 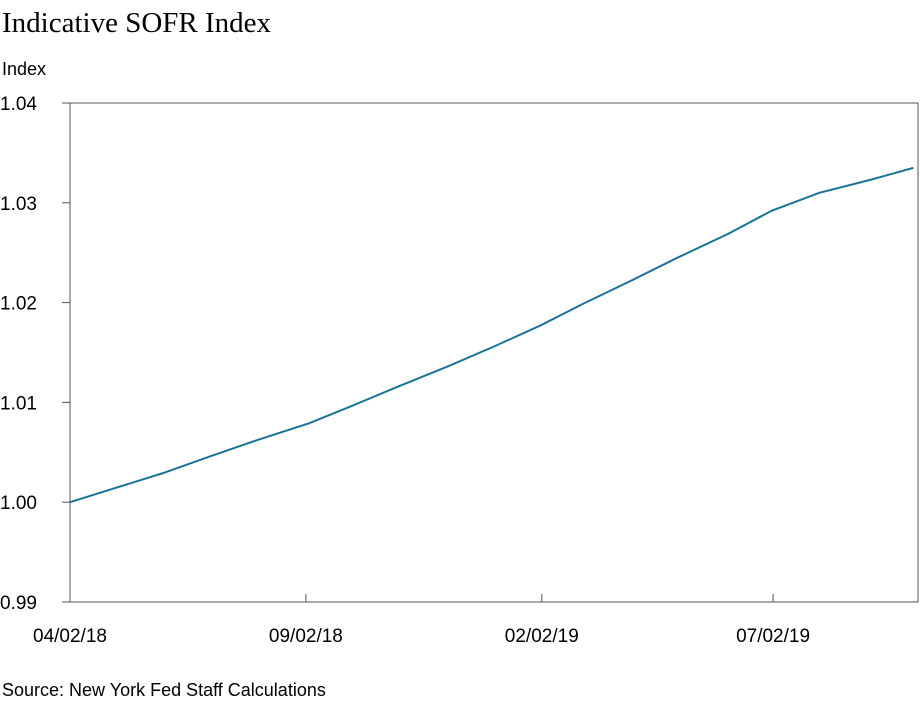 What do you see at coordinates (70, 636) in the screenshot?
I see `x-tick-label: 04/02/18` at bounding box center [70, 636].